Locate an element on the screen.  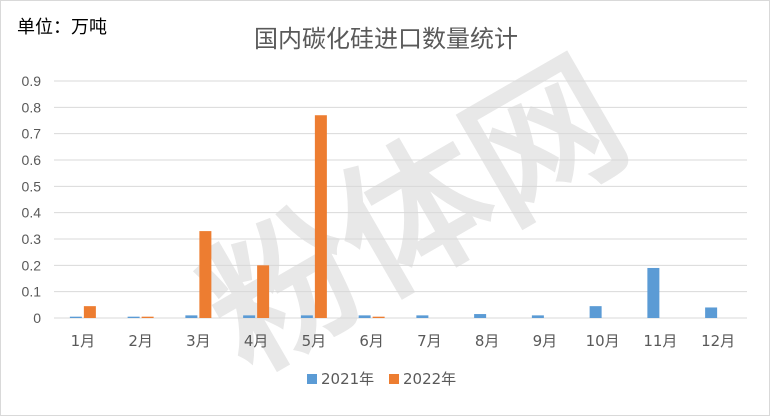
y-tick-label: 0.3 is located at coordinates (32, 239).